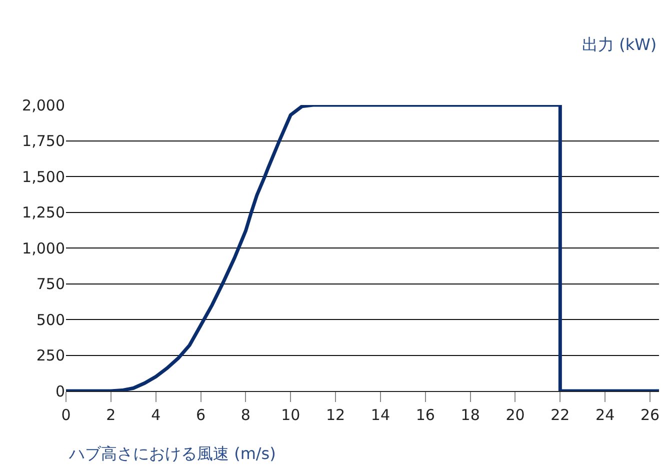 The image size is (661, 467). What do you see at coordinates (50, 284) in the screenshot?
I see `y-tick-label: 750` at bounding box center [50, 284].